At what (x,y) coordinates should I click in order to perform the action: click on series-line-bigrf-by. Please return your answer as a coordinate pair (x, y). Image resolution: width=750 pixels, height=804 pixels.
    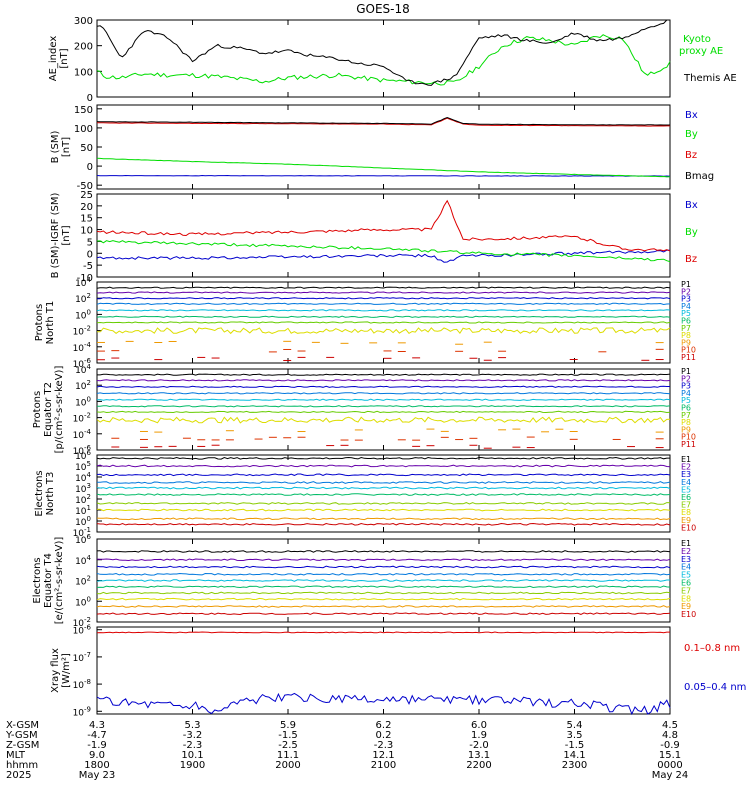
    Looking at the image, I should click on (383, 251).